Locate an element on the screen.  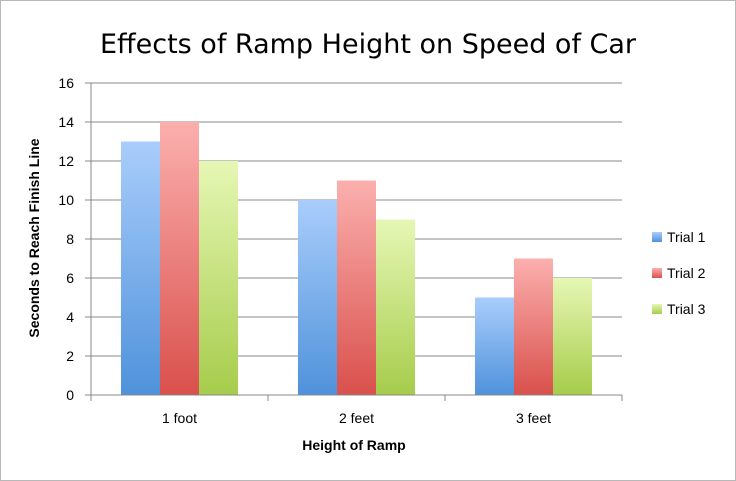
y-tick-label-8: 8 is located at coordinates (70, 239).